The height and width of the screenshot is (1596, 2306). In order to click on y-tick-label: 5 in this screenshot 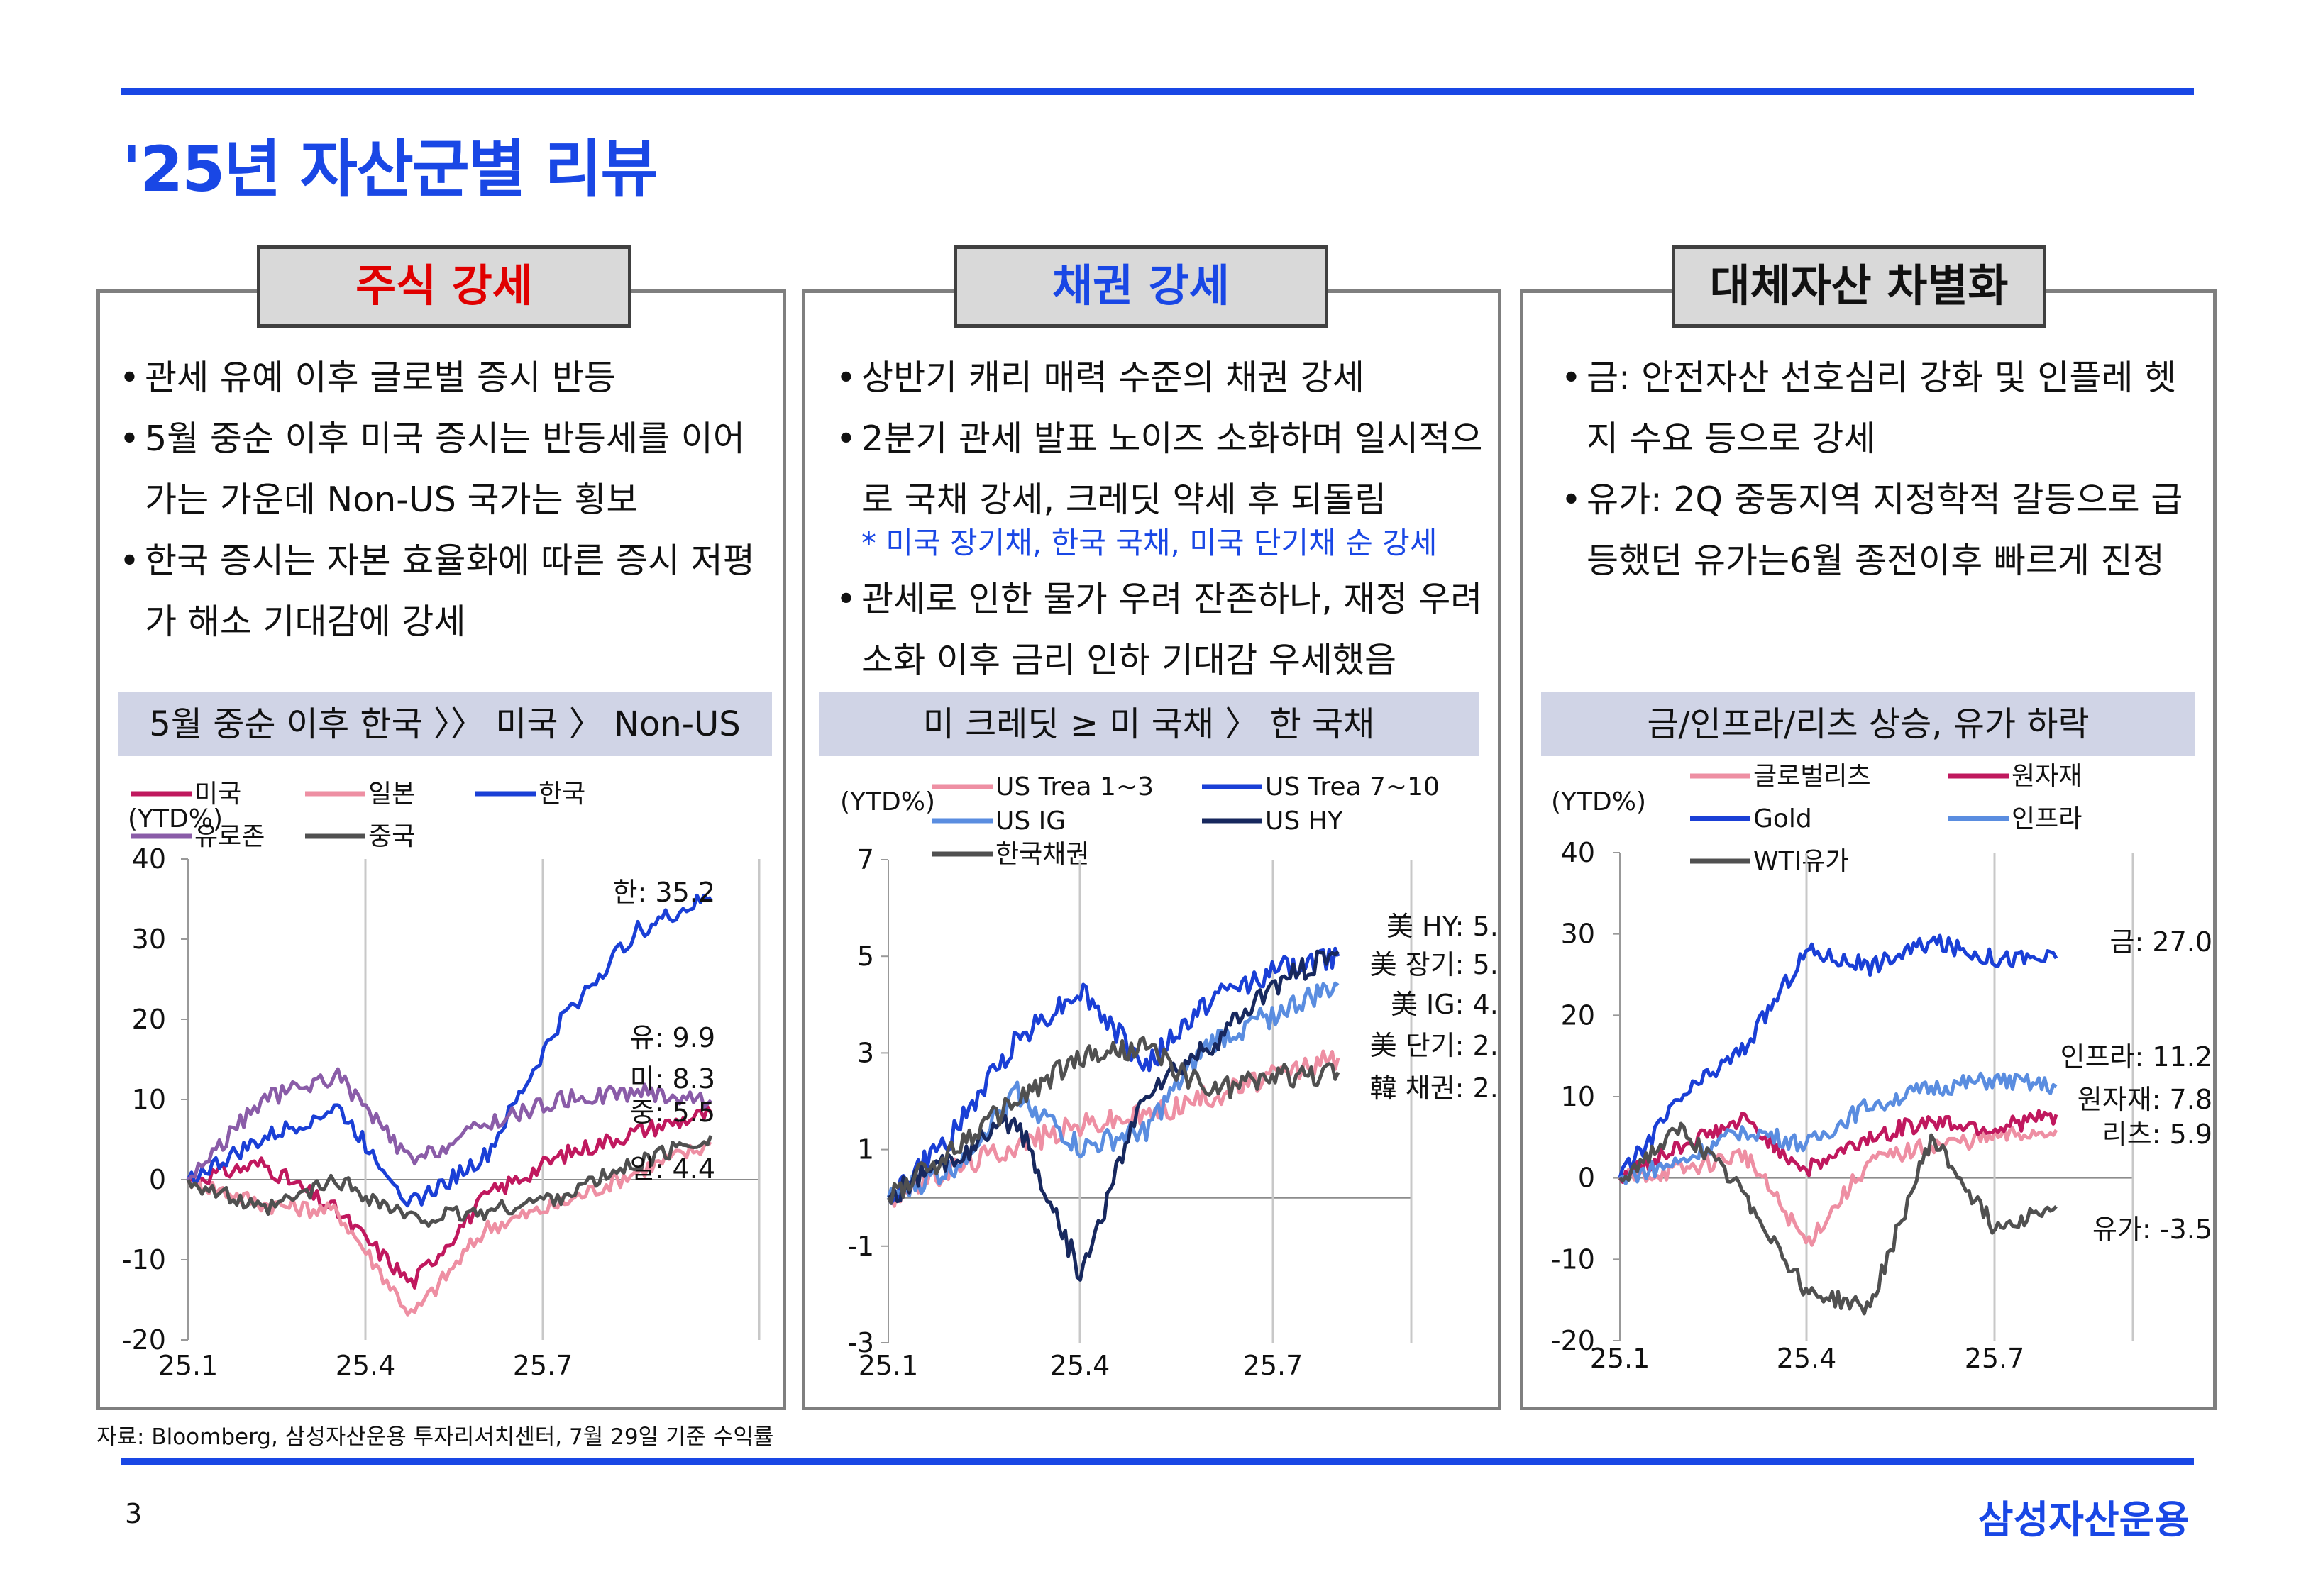, I will do `click(865, 957)`.